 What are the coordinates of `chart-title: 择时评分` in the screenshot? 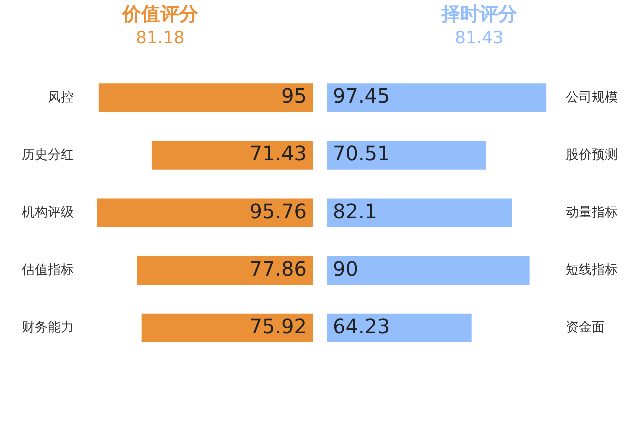 It's located at (479, 14).